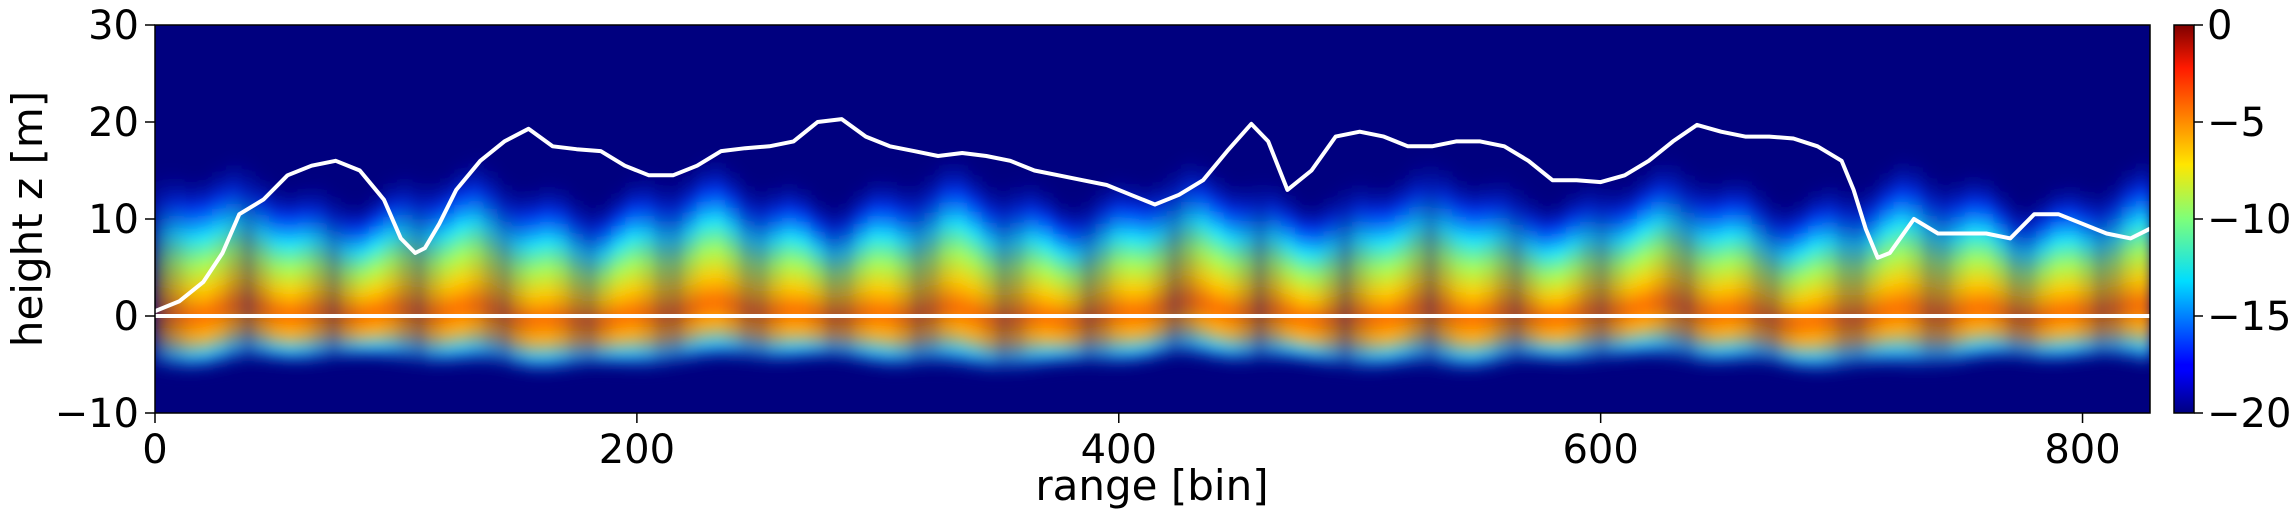  What do you see at coordinates (1600, 450) in the screenshot?
I see `x-tick-label: 600` at bounding box center [1600, 450].